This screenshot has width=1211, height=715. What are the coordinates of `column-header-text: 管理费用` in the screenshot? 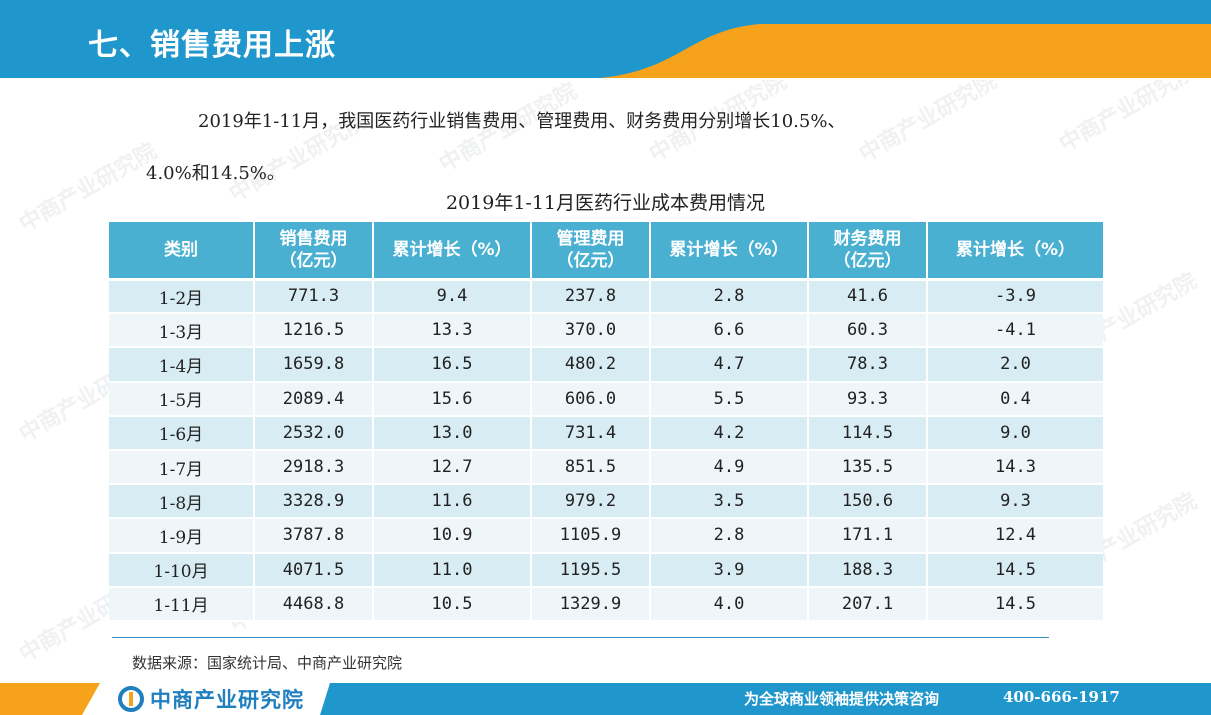 It's located at (590, 238).